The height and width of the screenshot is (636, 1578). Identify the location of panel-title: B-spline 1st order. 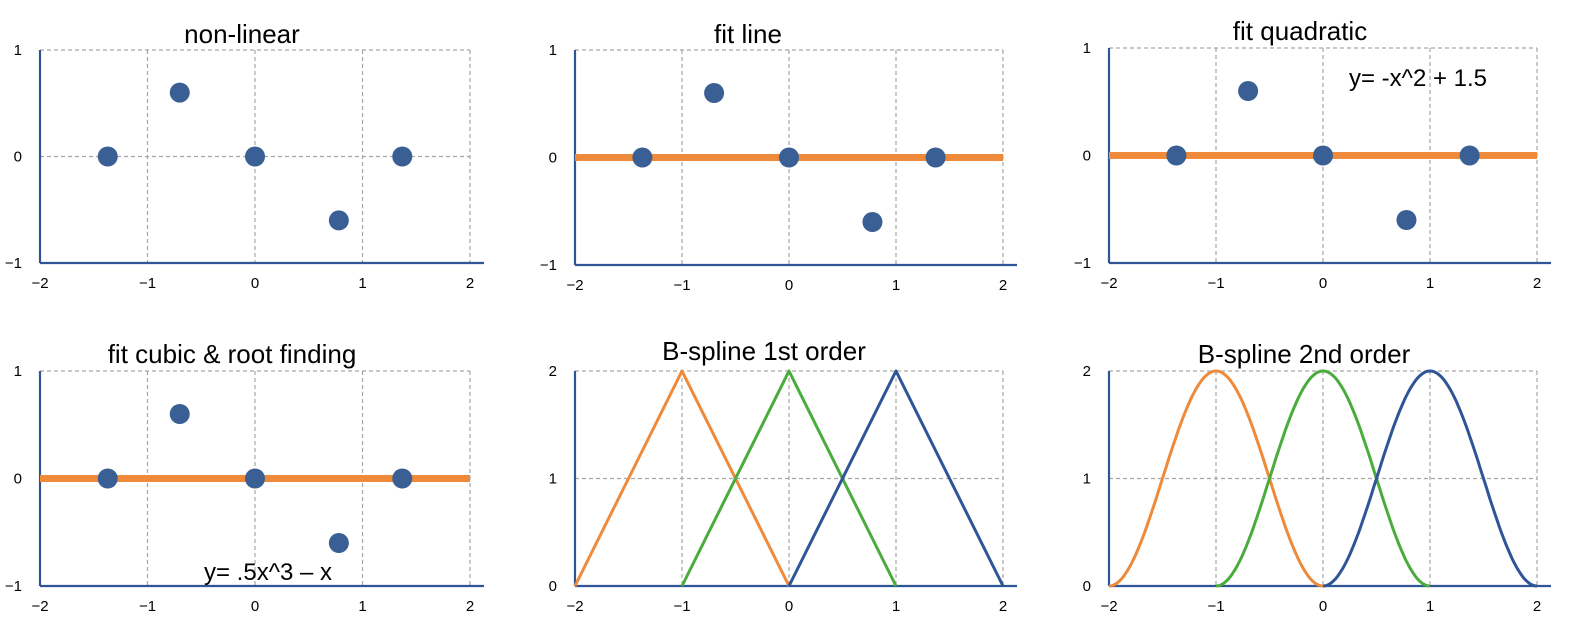
(764, 351).